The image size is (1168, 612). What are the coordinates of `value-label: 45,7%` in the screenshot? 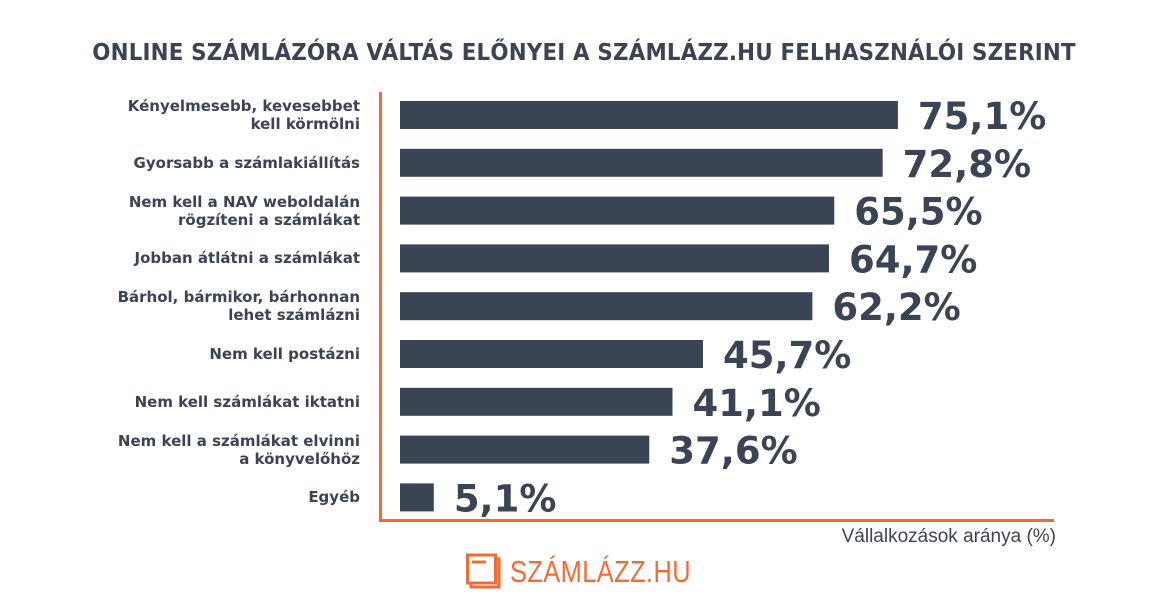 It's located at (787, 355).